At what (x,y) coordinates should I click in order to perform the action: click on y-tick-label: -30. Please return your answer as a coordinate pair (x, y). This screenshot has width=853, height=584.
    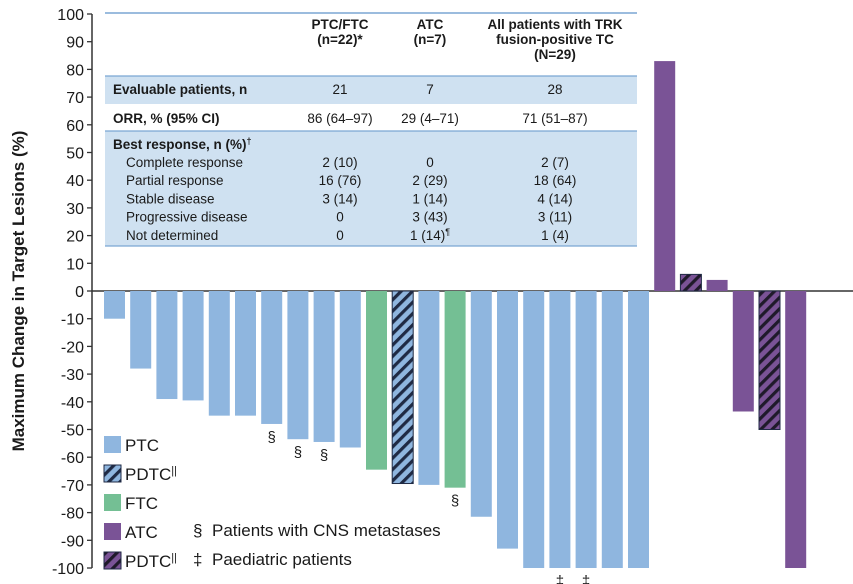
    Looking at the image, I should click on (72, 375).